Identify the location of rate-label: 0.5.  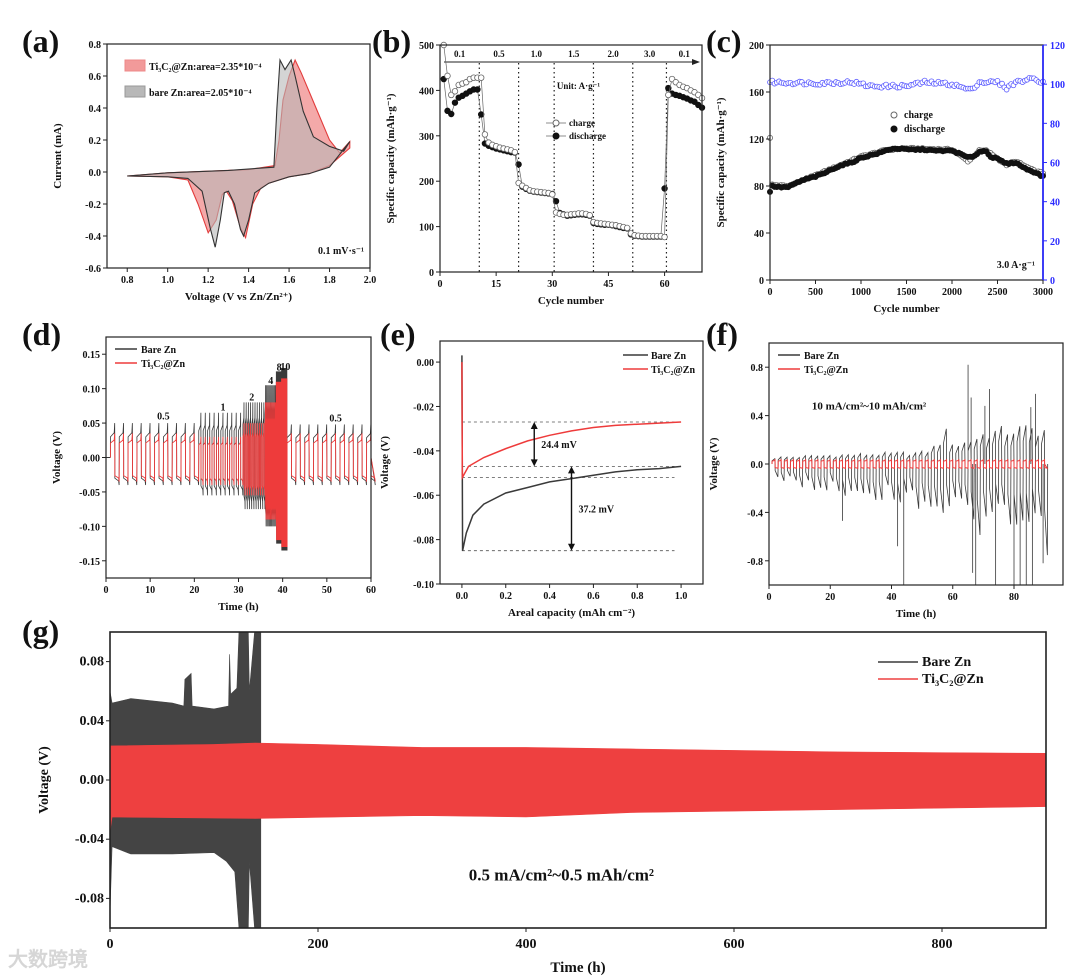
(499, 54).